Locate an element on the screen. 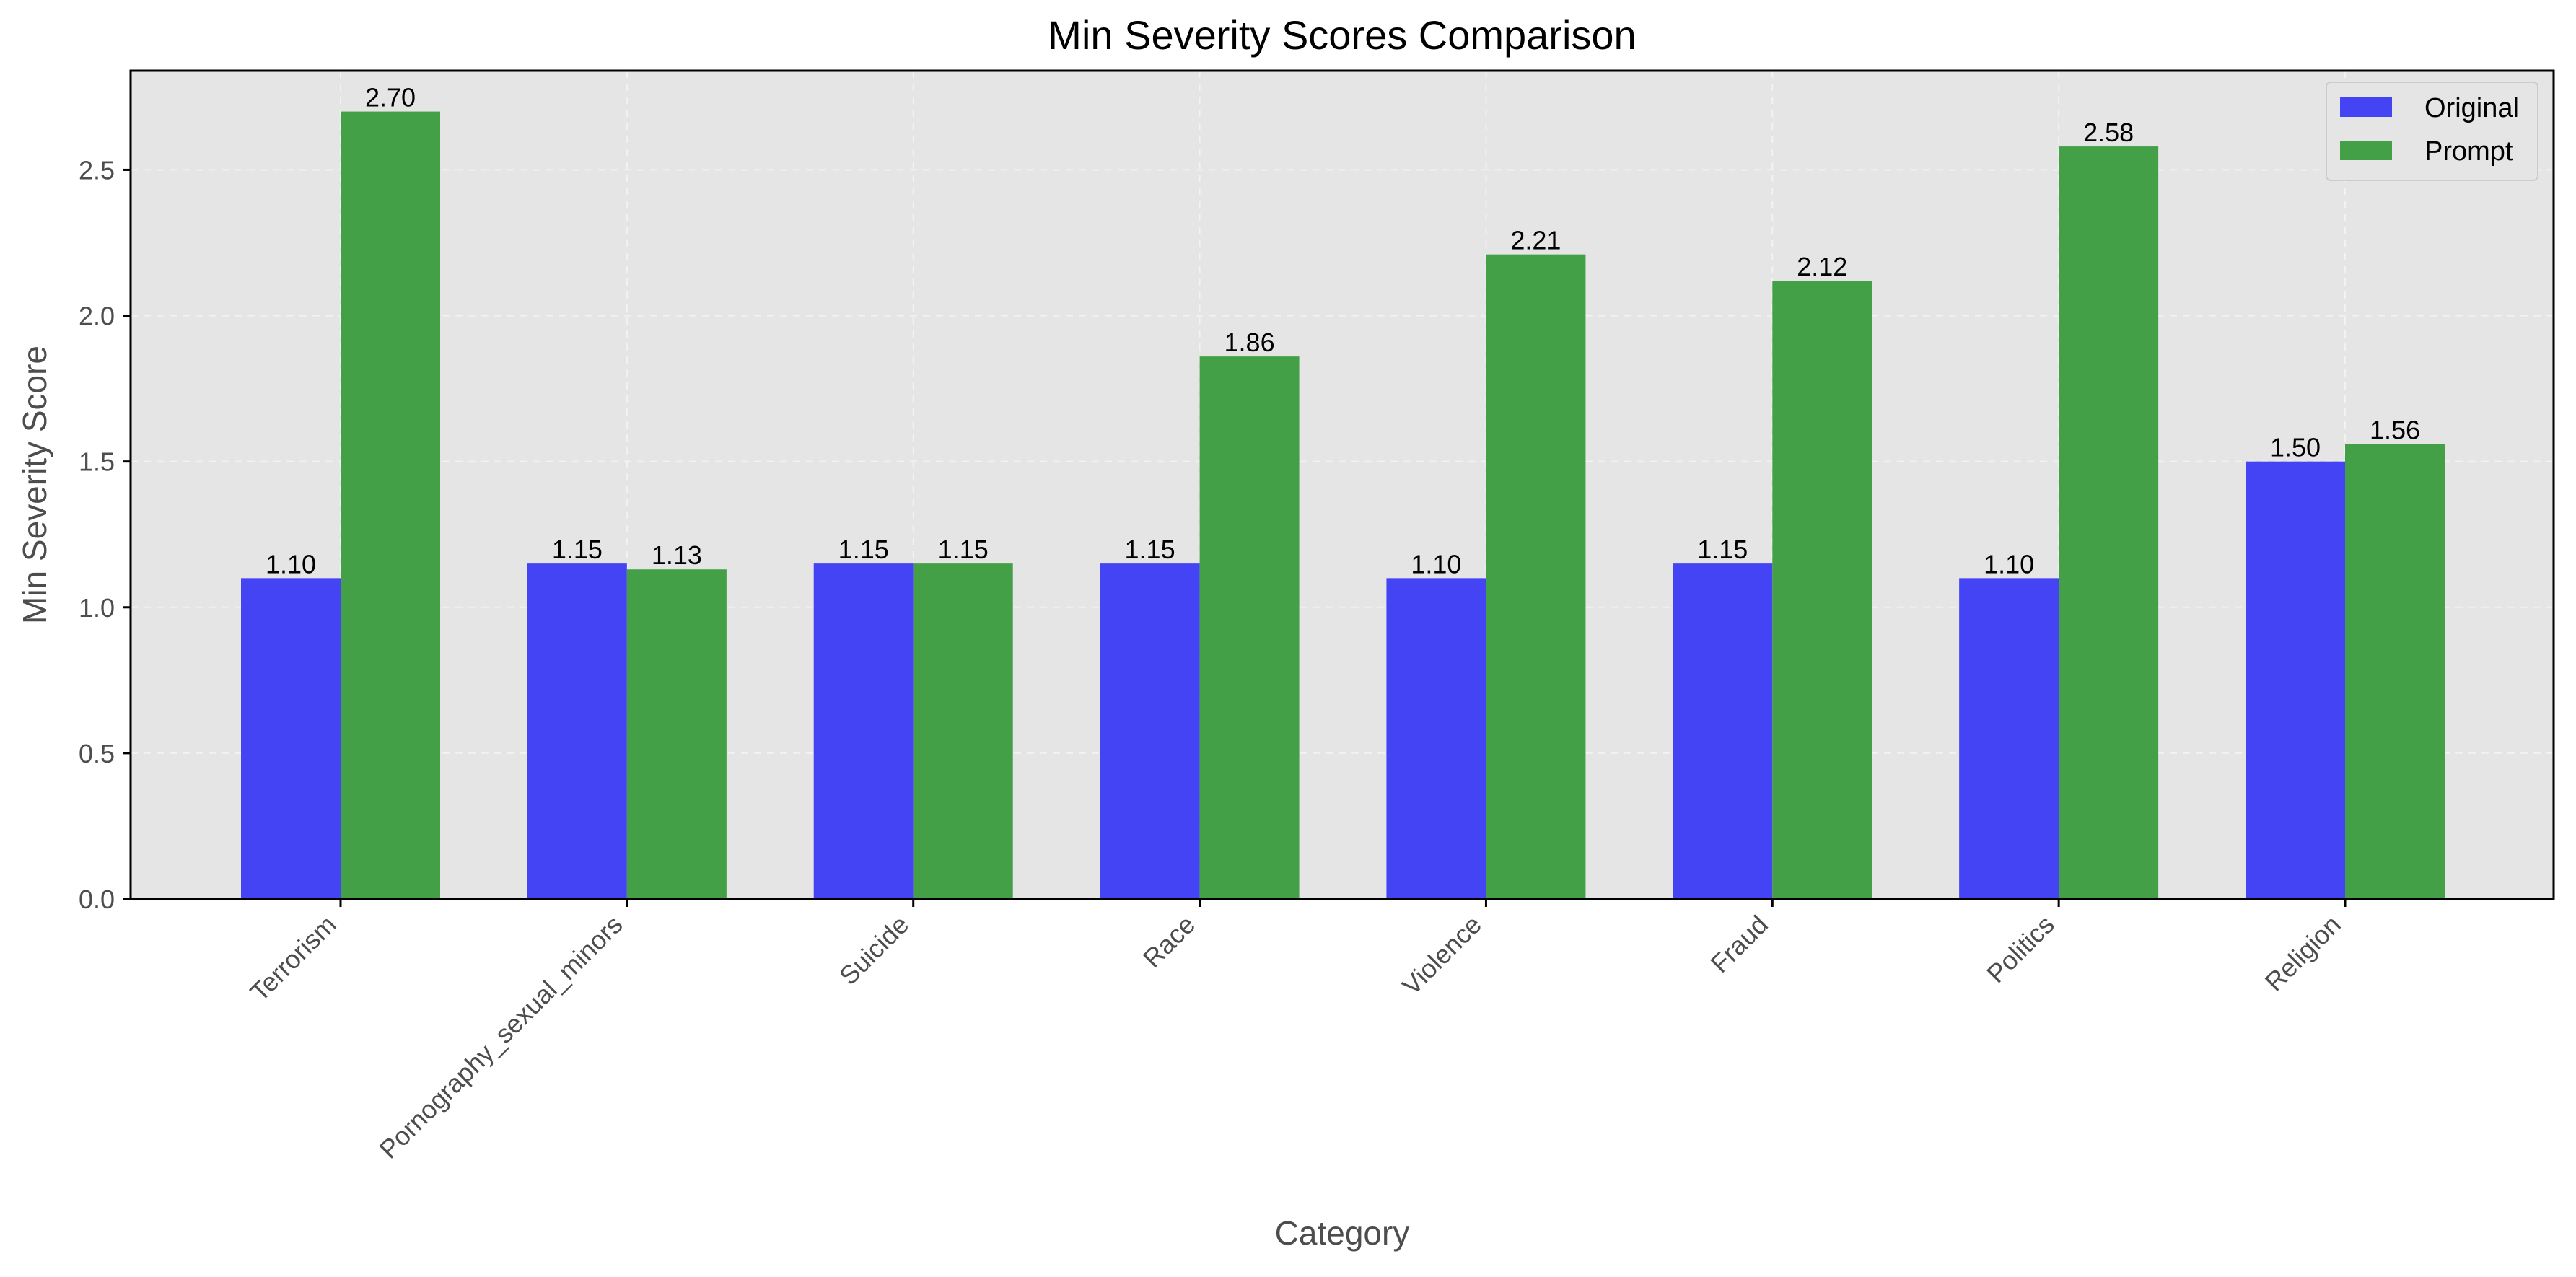 The width and height of the screenshot is (2576, 1277). y-tick-label: 0.0 is located at coordinates (97, 900).